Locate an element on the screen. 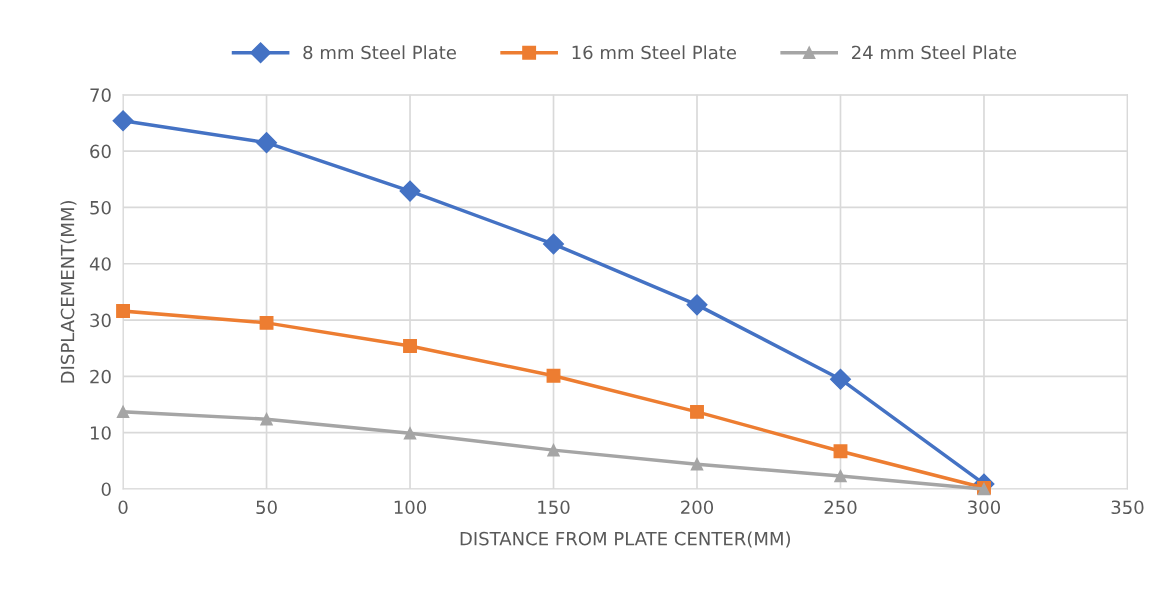 The width and height of the screenshot is (1172, 600). x-tick-label: 150 is located at coordinates (554, 507).